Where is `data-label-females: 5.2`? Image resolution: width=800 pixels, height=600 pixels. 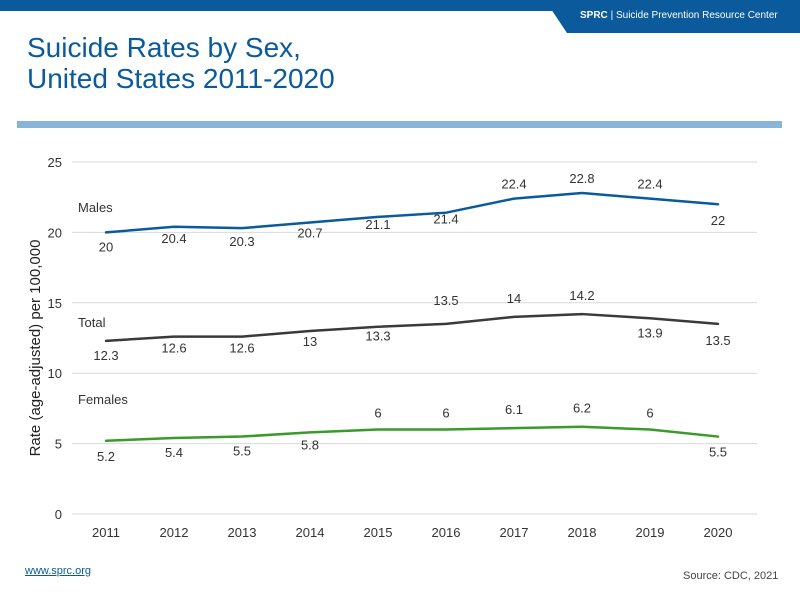
data-label-females: 5.2 is located at coordinates (106, 456).